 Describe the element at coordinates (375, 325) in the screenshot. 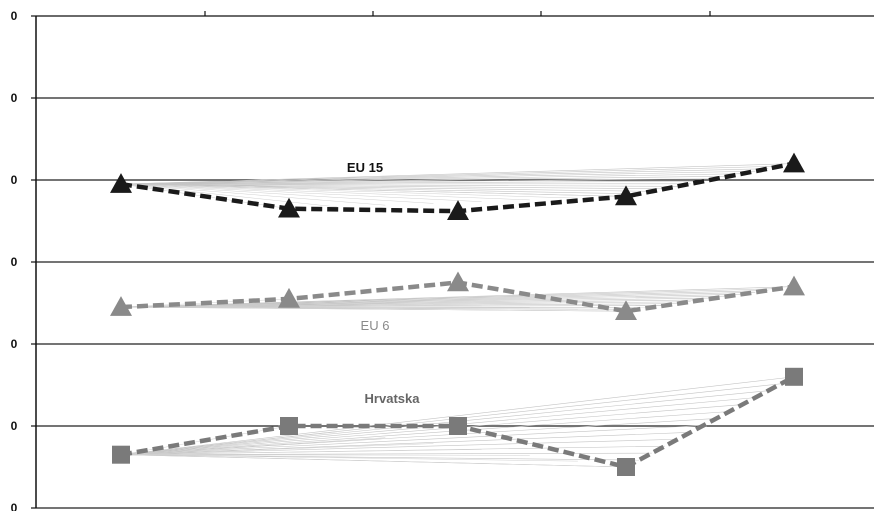

I see `series-label-eu6: EU 6` at that location.